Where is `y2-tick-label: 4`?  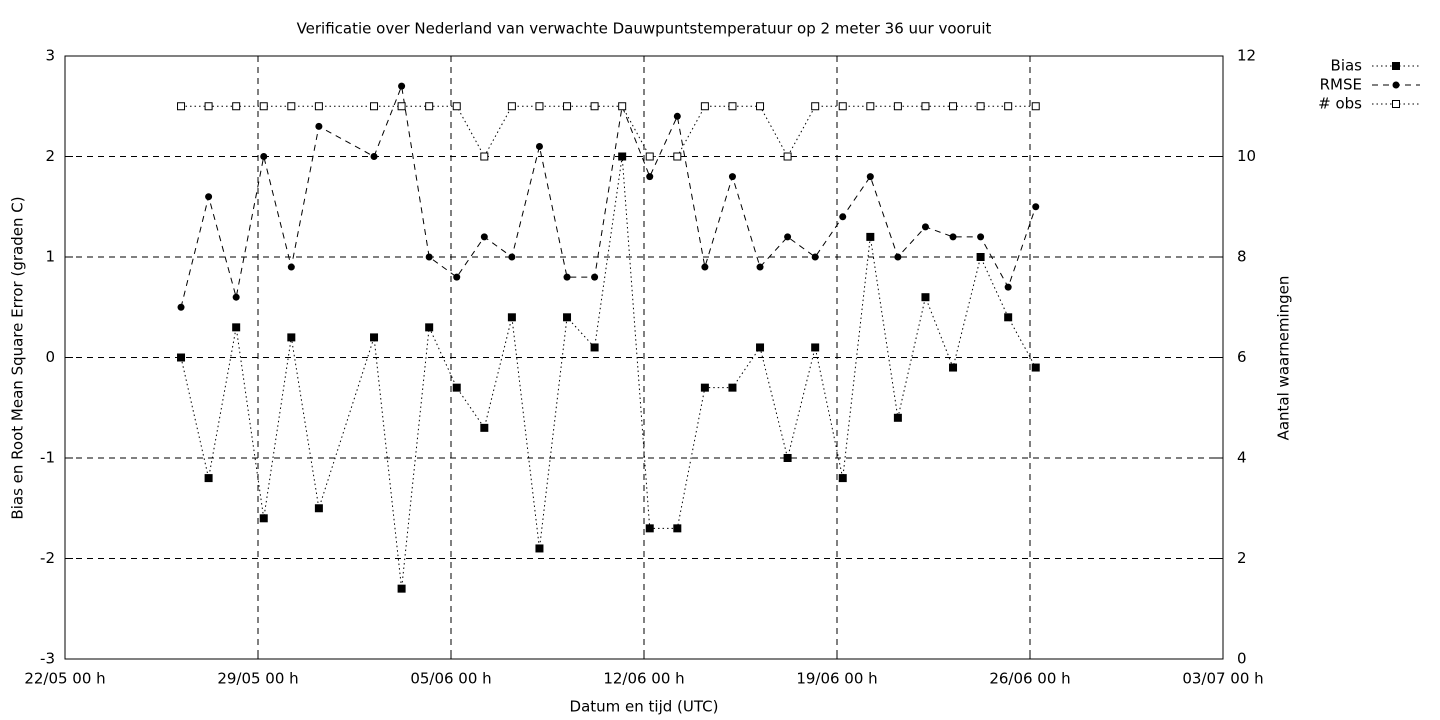
y2-tick-label: 4 is located at coordinates (1242, 458).